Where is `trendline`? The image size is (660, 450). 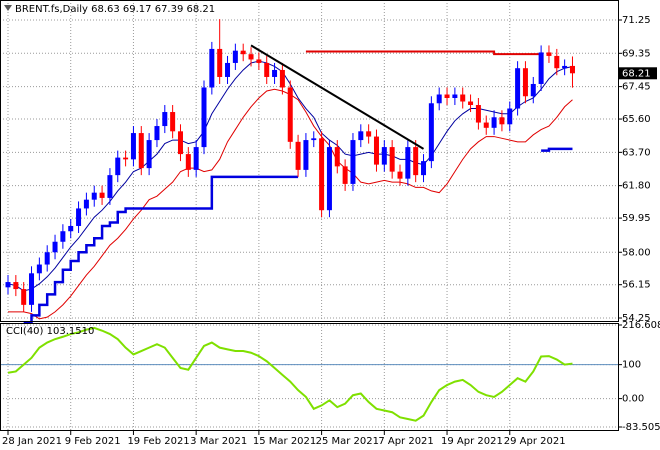 trendline is located at coordinates (337, 97).